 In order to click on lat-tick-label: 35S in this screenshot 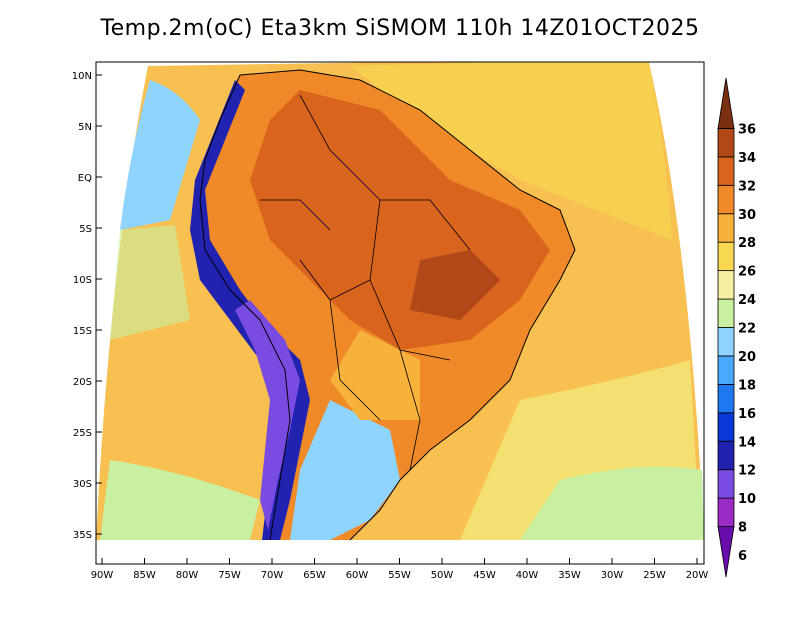, I will do `click(82, 535)`.